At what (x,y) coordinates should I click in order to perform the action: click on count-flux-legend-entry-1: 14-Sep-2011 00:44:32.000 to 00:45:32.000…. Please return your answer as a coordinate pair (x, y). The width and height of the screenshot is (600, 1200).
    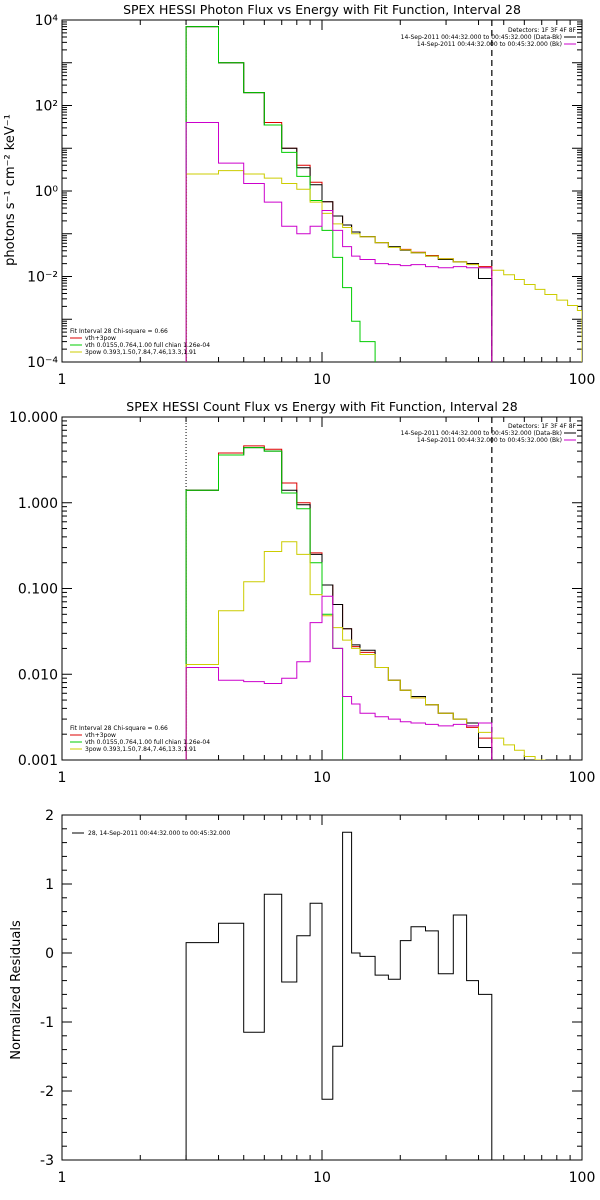
    Looking at the image, I should click on (481, 433).